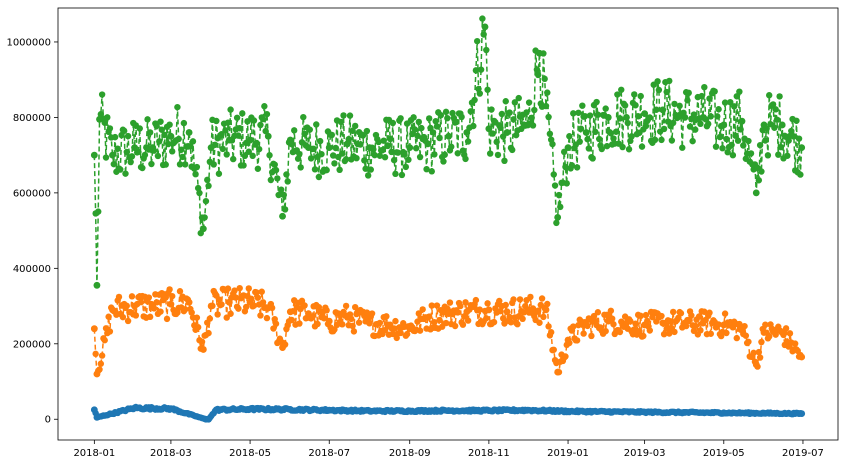  Describe the element at coordinates (32, 193) in the screenshot. I see `y-tick-label: 600000` at that location.